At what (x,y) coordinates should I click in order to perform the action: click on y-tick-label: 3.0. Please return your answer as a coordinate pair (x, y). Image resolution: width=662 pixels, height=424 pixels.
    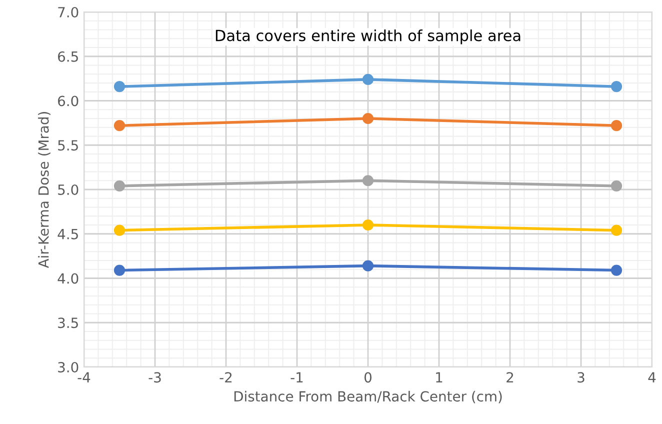
    Looking at the image, I should click on (68, 367).